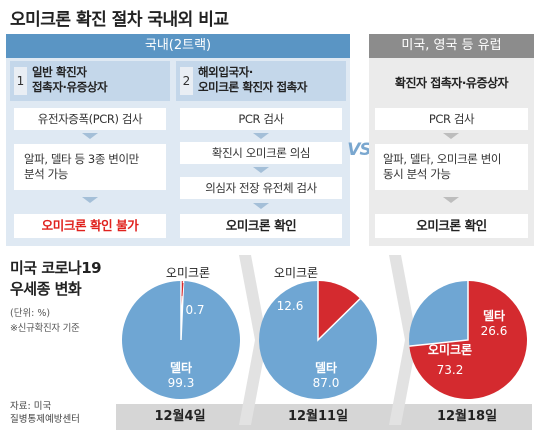  I want to click on foreign-group-label: 확진자 접촉자·유증상자, so click(451, 83).